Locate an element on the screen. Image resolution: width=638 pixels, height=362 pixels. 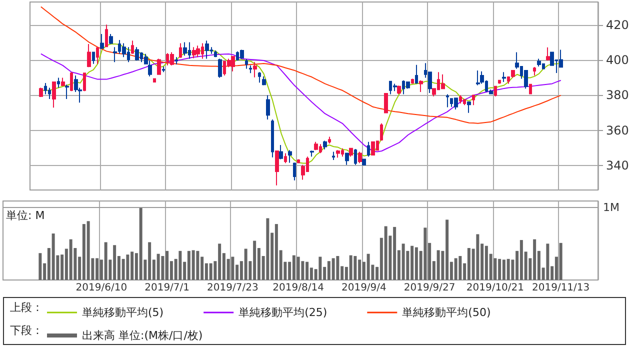
x-tick-label: 2019/10/21 is located at coordinates (495, 288).